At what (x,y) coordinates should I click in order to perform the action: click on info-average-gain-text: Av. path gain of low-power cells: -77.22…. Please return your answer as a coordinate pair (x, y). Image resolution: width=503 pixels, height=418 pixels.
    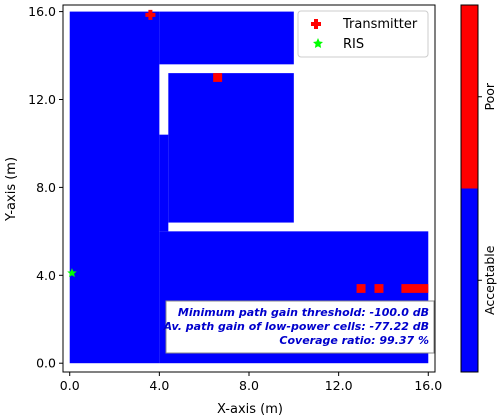
    Looking at the image, I should click on (296, 326).